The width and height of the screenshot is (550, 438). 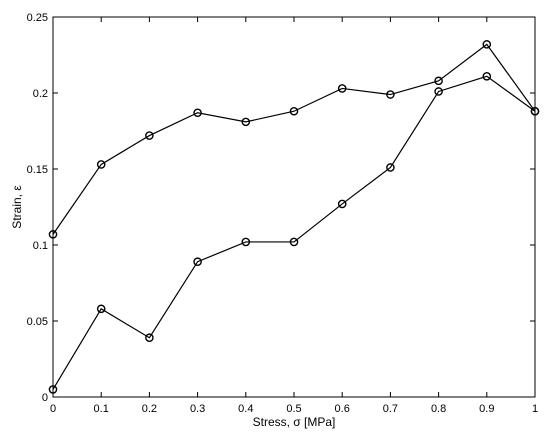 What do you see at coordinates (40, 94) in the screenshot?
I see `y-tick-label: 0.2` at bounding box center [40, 94].